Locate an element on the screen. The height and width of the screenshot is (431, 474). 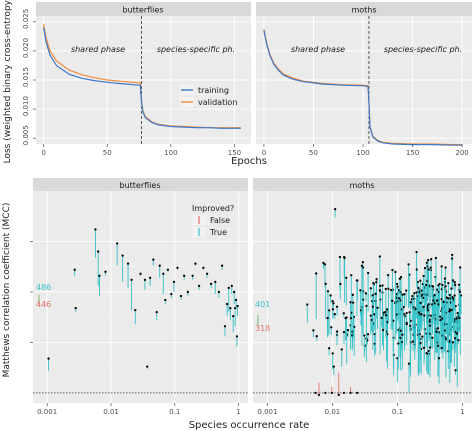
loss-y-tick-label: 0.020 is located at coordinates (26, 48).